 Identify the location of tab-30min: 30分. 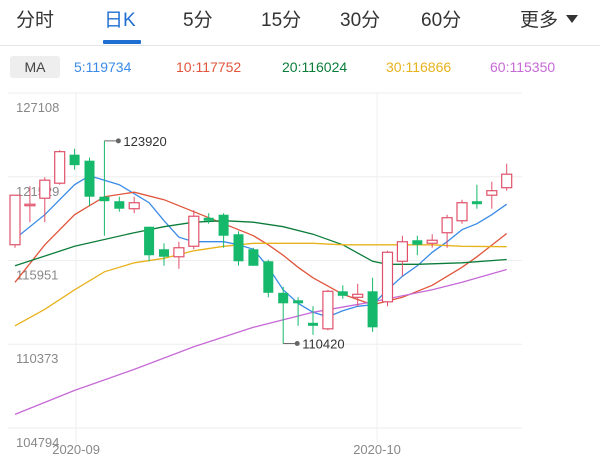
(360, 20).